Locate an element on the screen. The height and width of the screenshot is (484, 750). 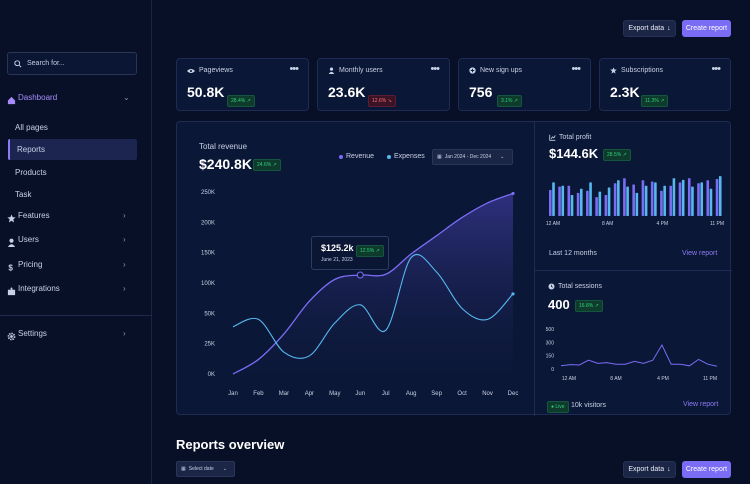
y-tick-label: 200K is located at coordinates (208, 223).